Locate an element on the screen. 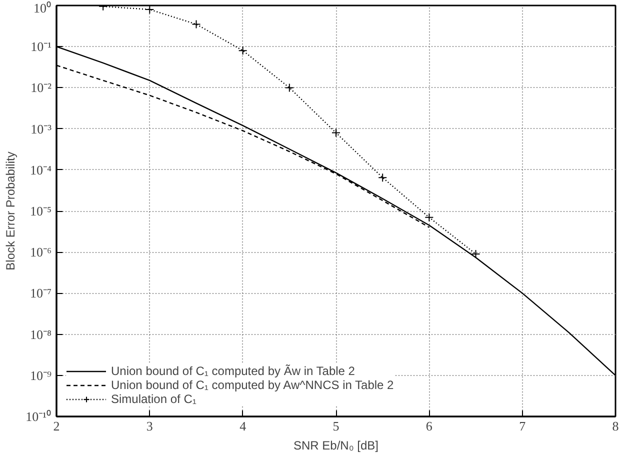 The image size is (623, 457). y-tick-label: 10⁻⁸ is located at coordinates (41, 334).